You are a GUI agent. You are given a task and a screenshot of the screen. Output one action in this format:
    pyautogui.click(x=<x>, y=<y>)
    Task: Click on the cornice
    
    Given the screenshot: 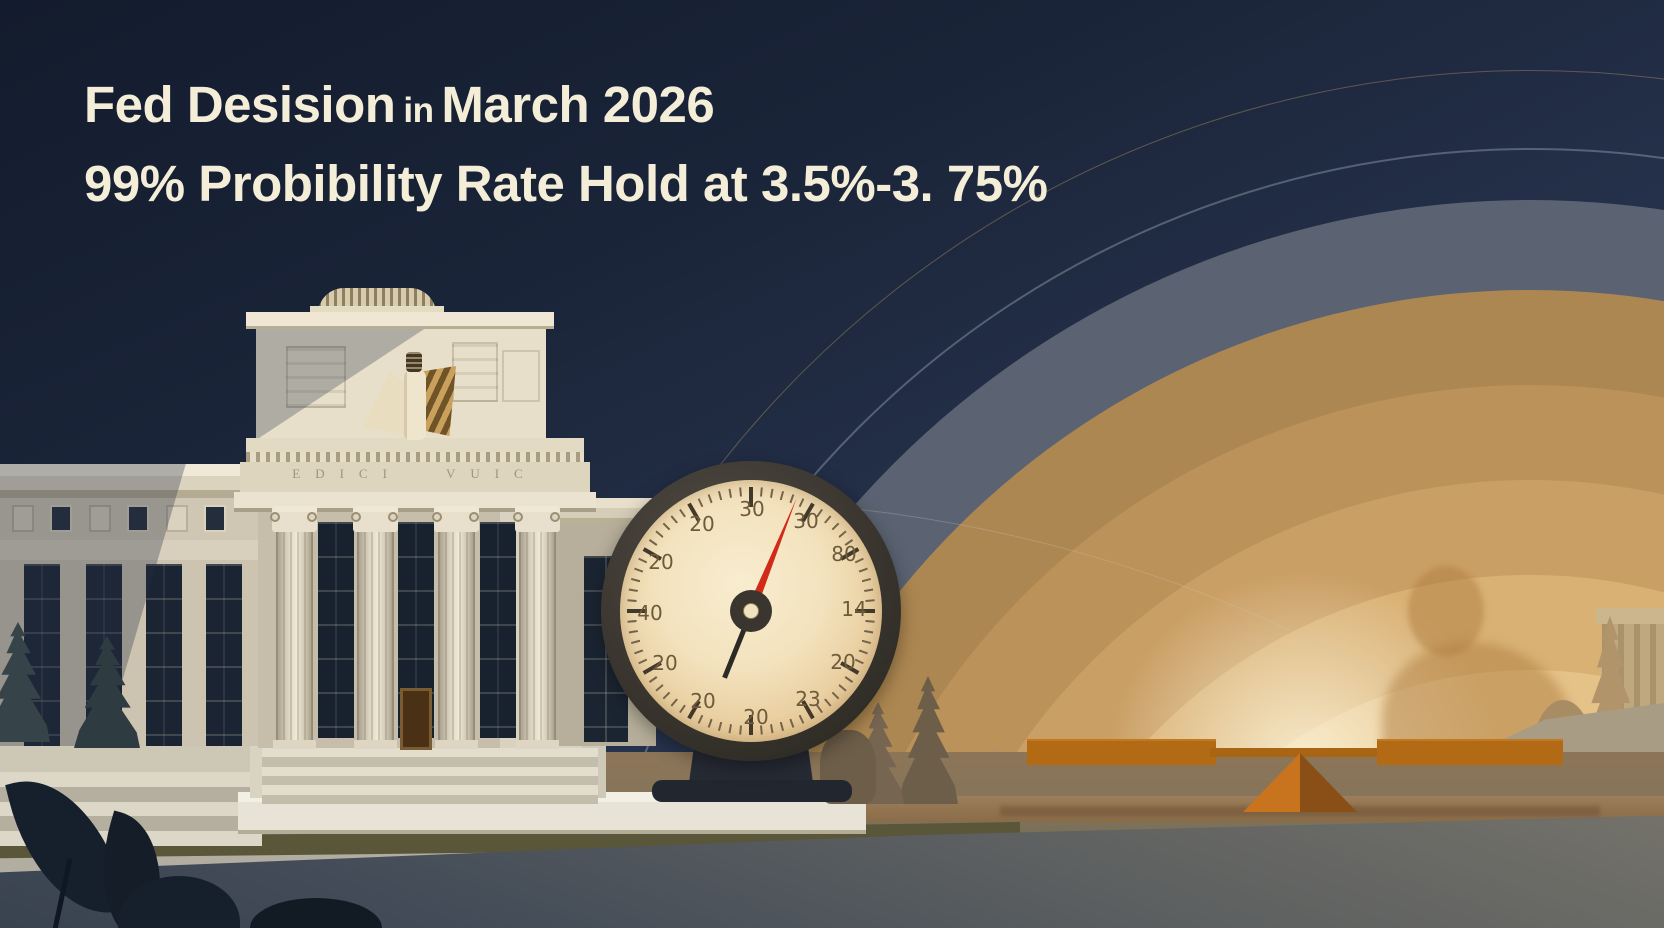 What is the action you would take?
    pyautogui.click(x=415, y=502)
    